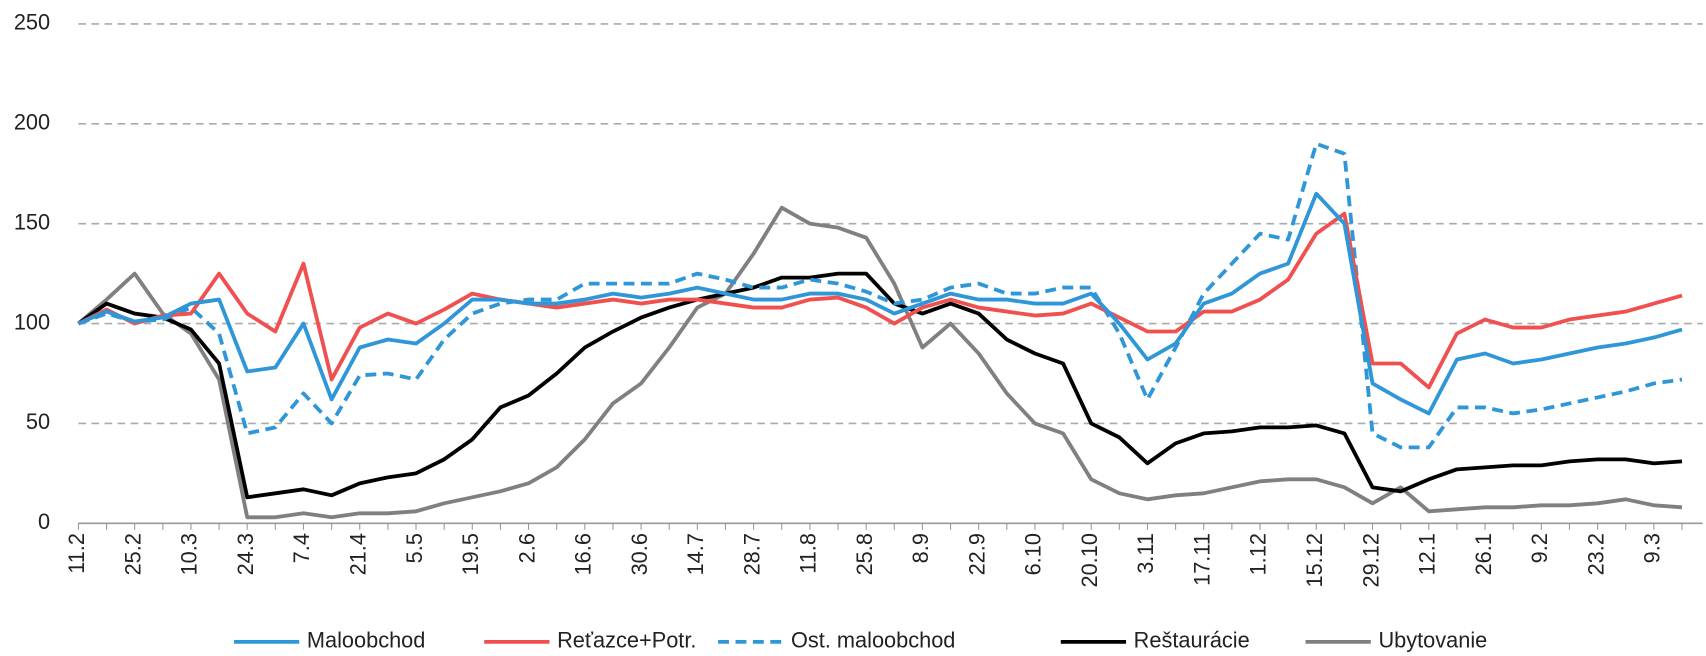 The height and width of the screenshot is (656, 1706). I want to click on legend-label: Ubytovanie, so click(1432, 640).